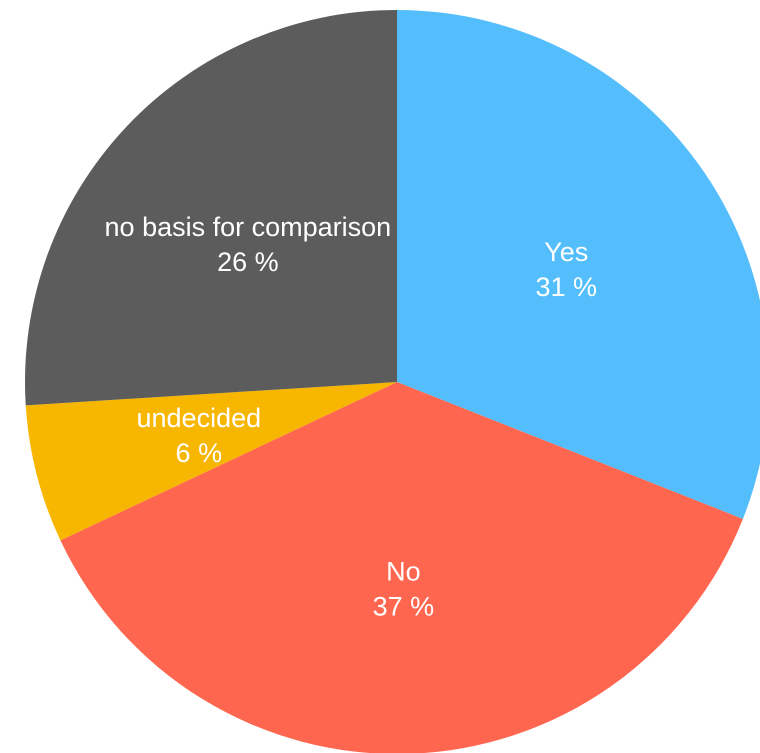  I want to click on slice-label: No, so click(403, 571).